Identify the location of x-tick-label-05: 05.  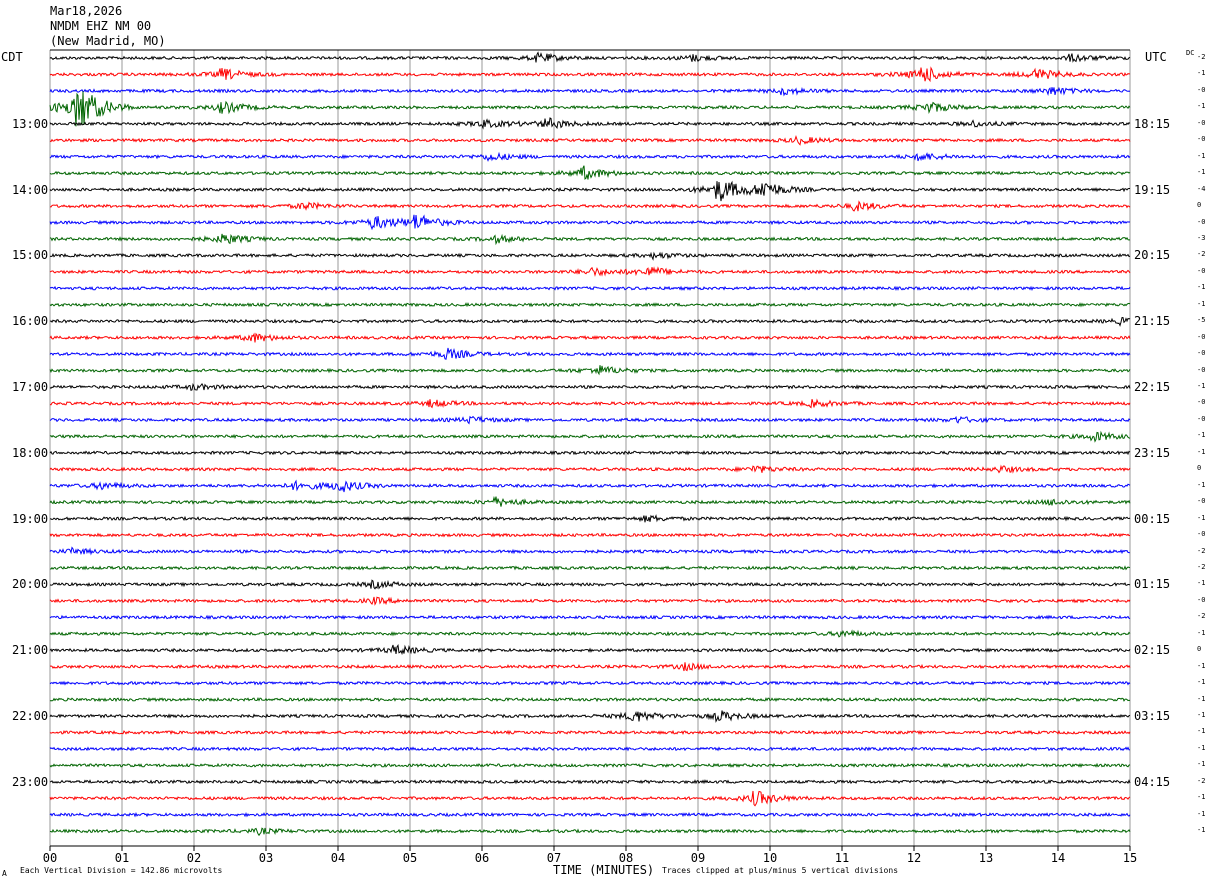
(410, 858).